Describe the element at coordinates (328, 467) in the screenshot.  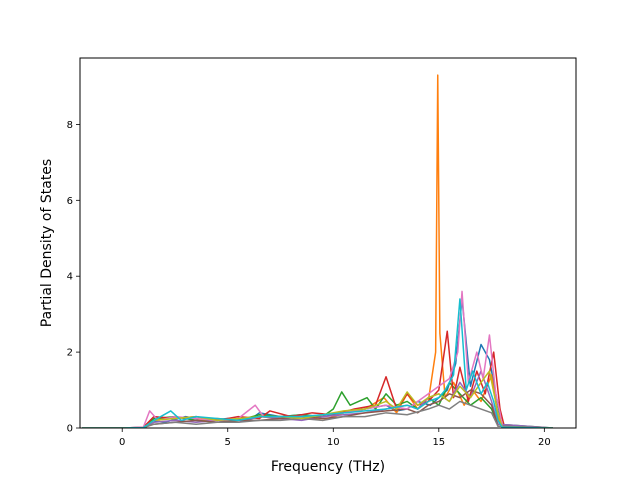
I see `x-axis-label: Frequency (THz)` at that location.